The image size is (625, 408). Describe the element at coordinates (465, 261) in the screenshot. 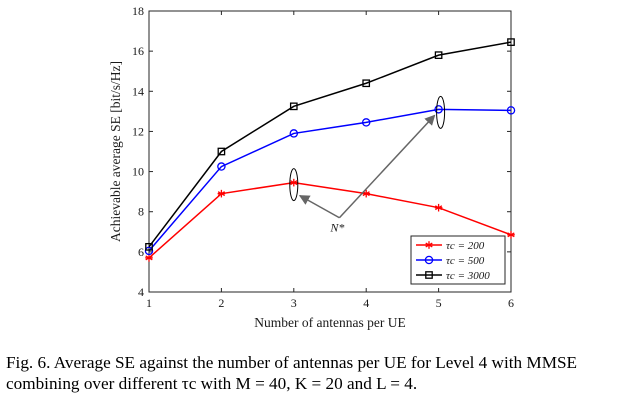

I see `legend-entry-label: τc = 500` at that location.